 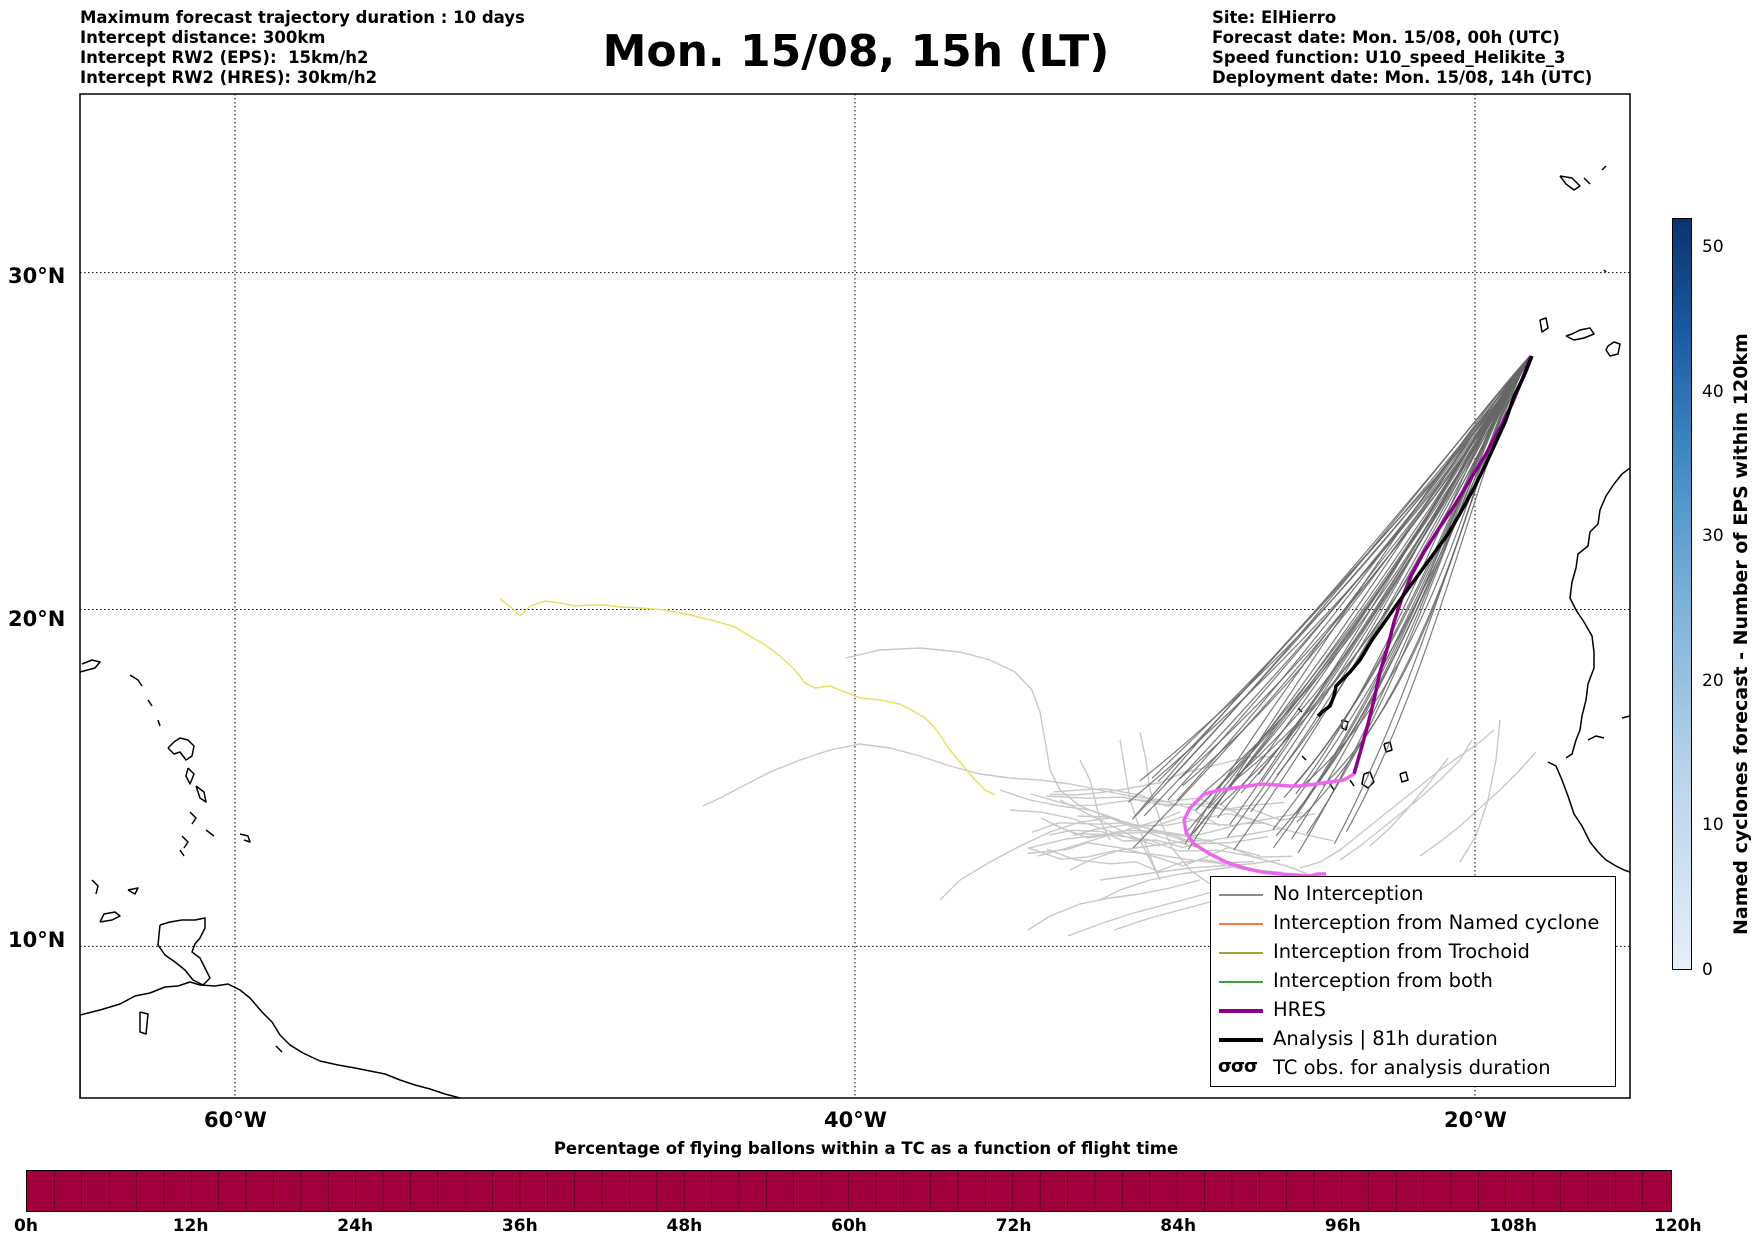 I want to click on header-left-line: Intercept distance: 300km, so click(x=203, y=37).